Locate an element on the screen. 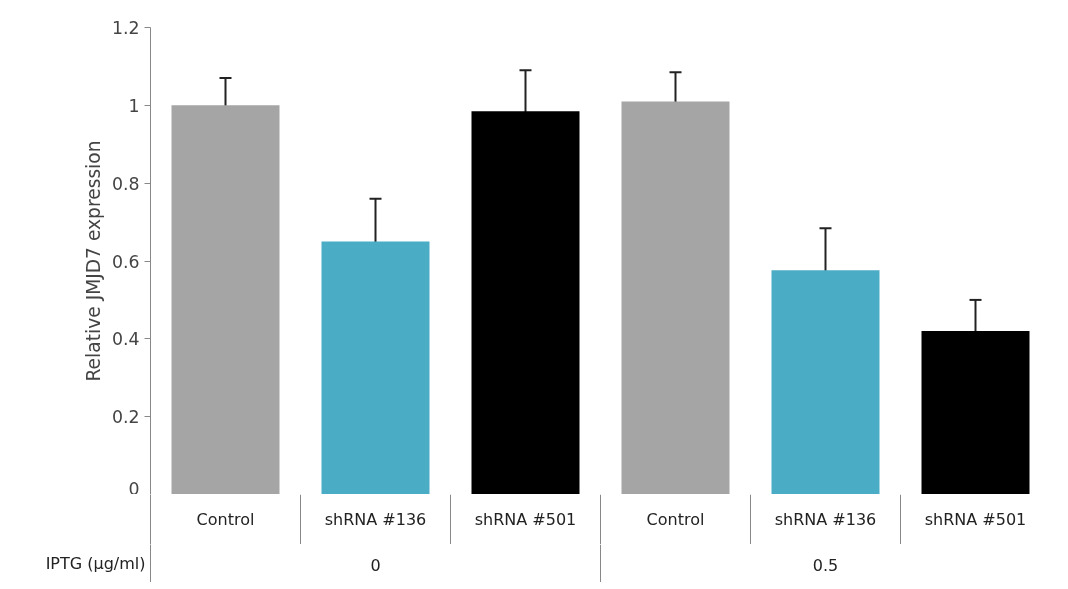 The image size is (1068, 589). y-tick-label: 1 is located at coordinates (134, 105).